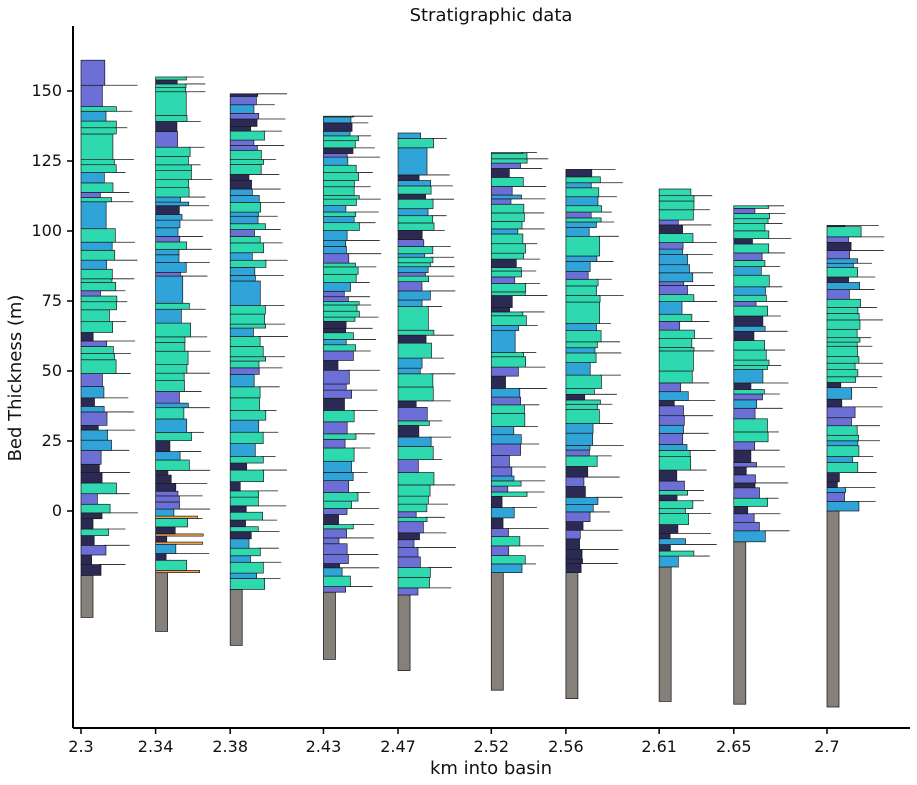 The width and height of the screenshot is (917, 785). I want to click on y-axis-label: Bed Thickness (m), so click(15, 378).